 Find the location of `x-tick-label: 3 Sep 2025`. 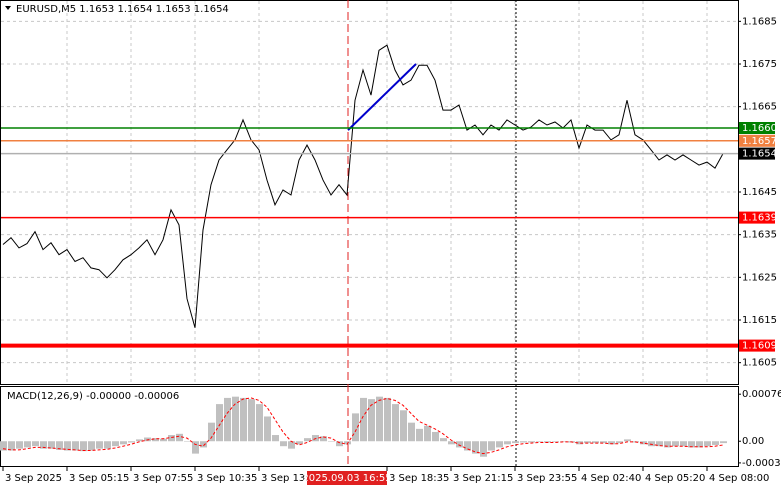

x-tick-label: 3 Sep 2025 is located at coordinates (33, 478).